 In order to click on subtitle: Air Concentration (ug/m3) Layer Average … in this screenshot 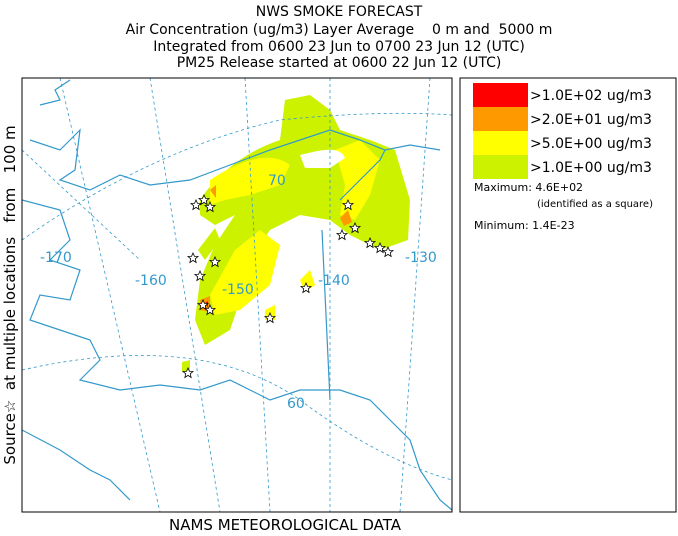, I will do `click(339, 30)`.